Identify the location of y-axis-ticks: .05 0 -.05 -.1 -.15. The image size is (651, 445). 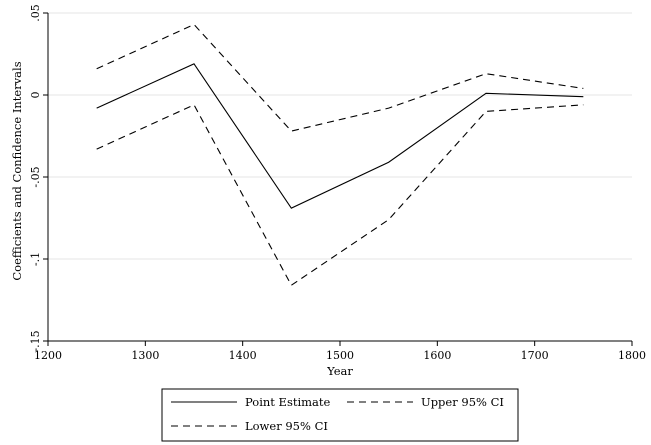
(38, 177).